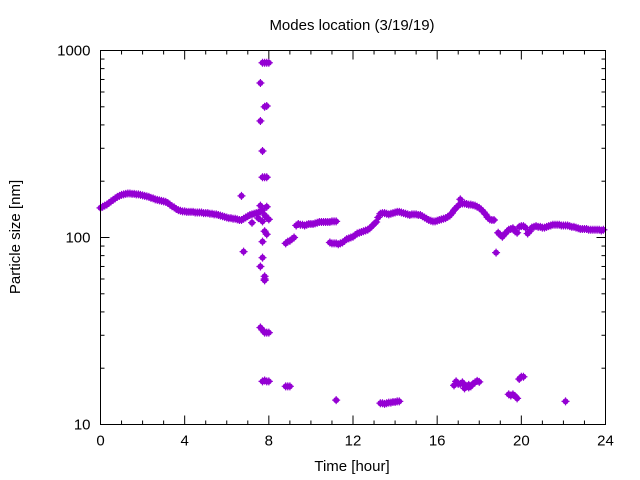  What do you see at coordinates (100, 441) in the screenshot?
I see `x-tick-label: 0` at bounding box center [100, 441].